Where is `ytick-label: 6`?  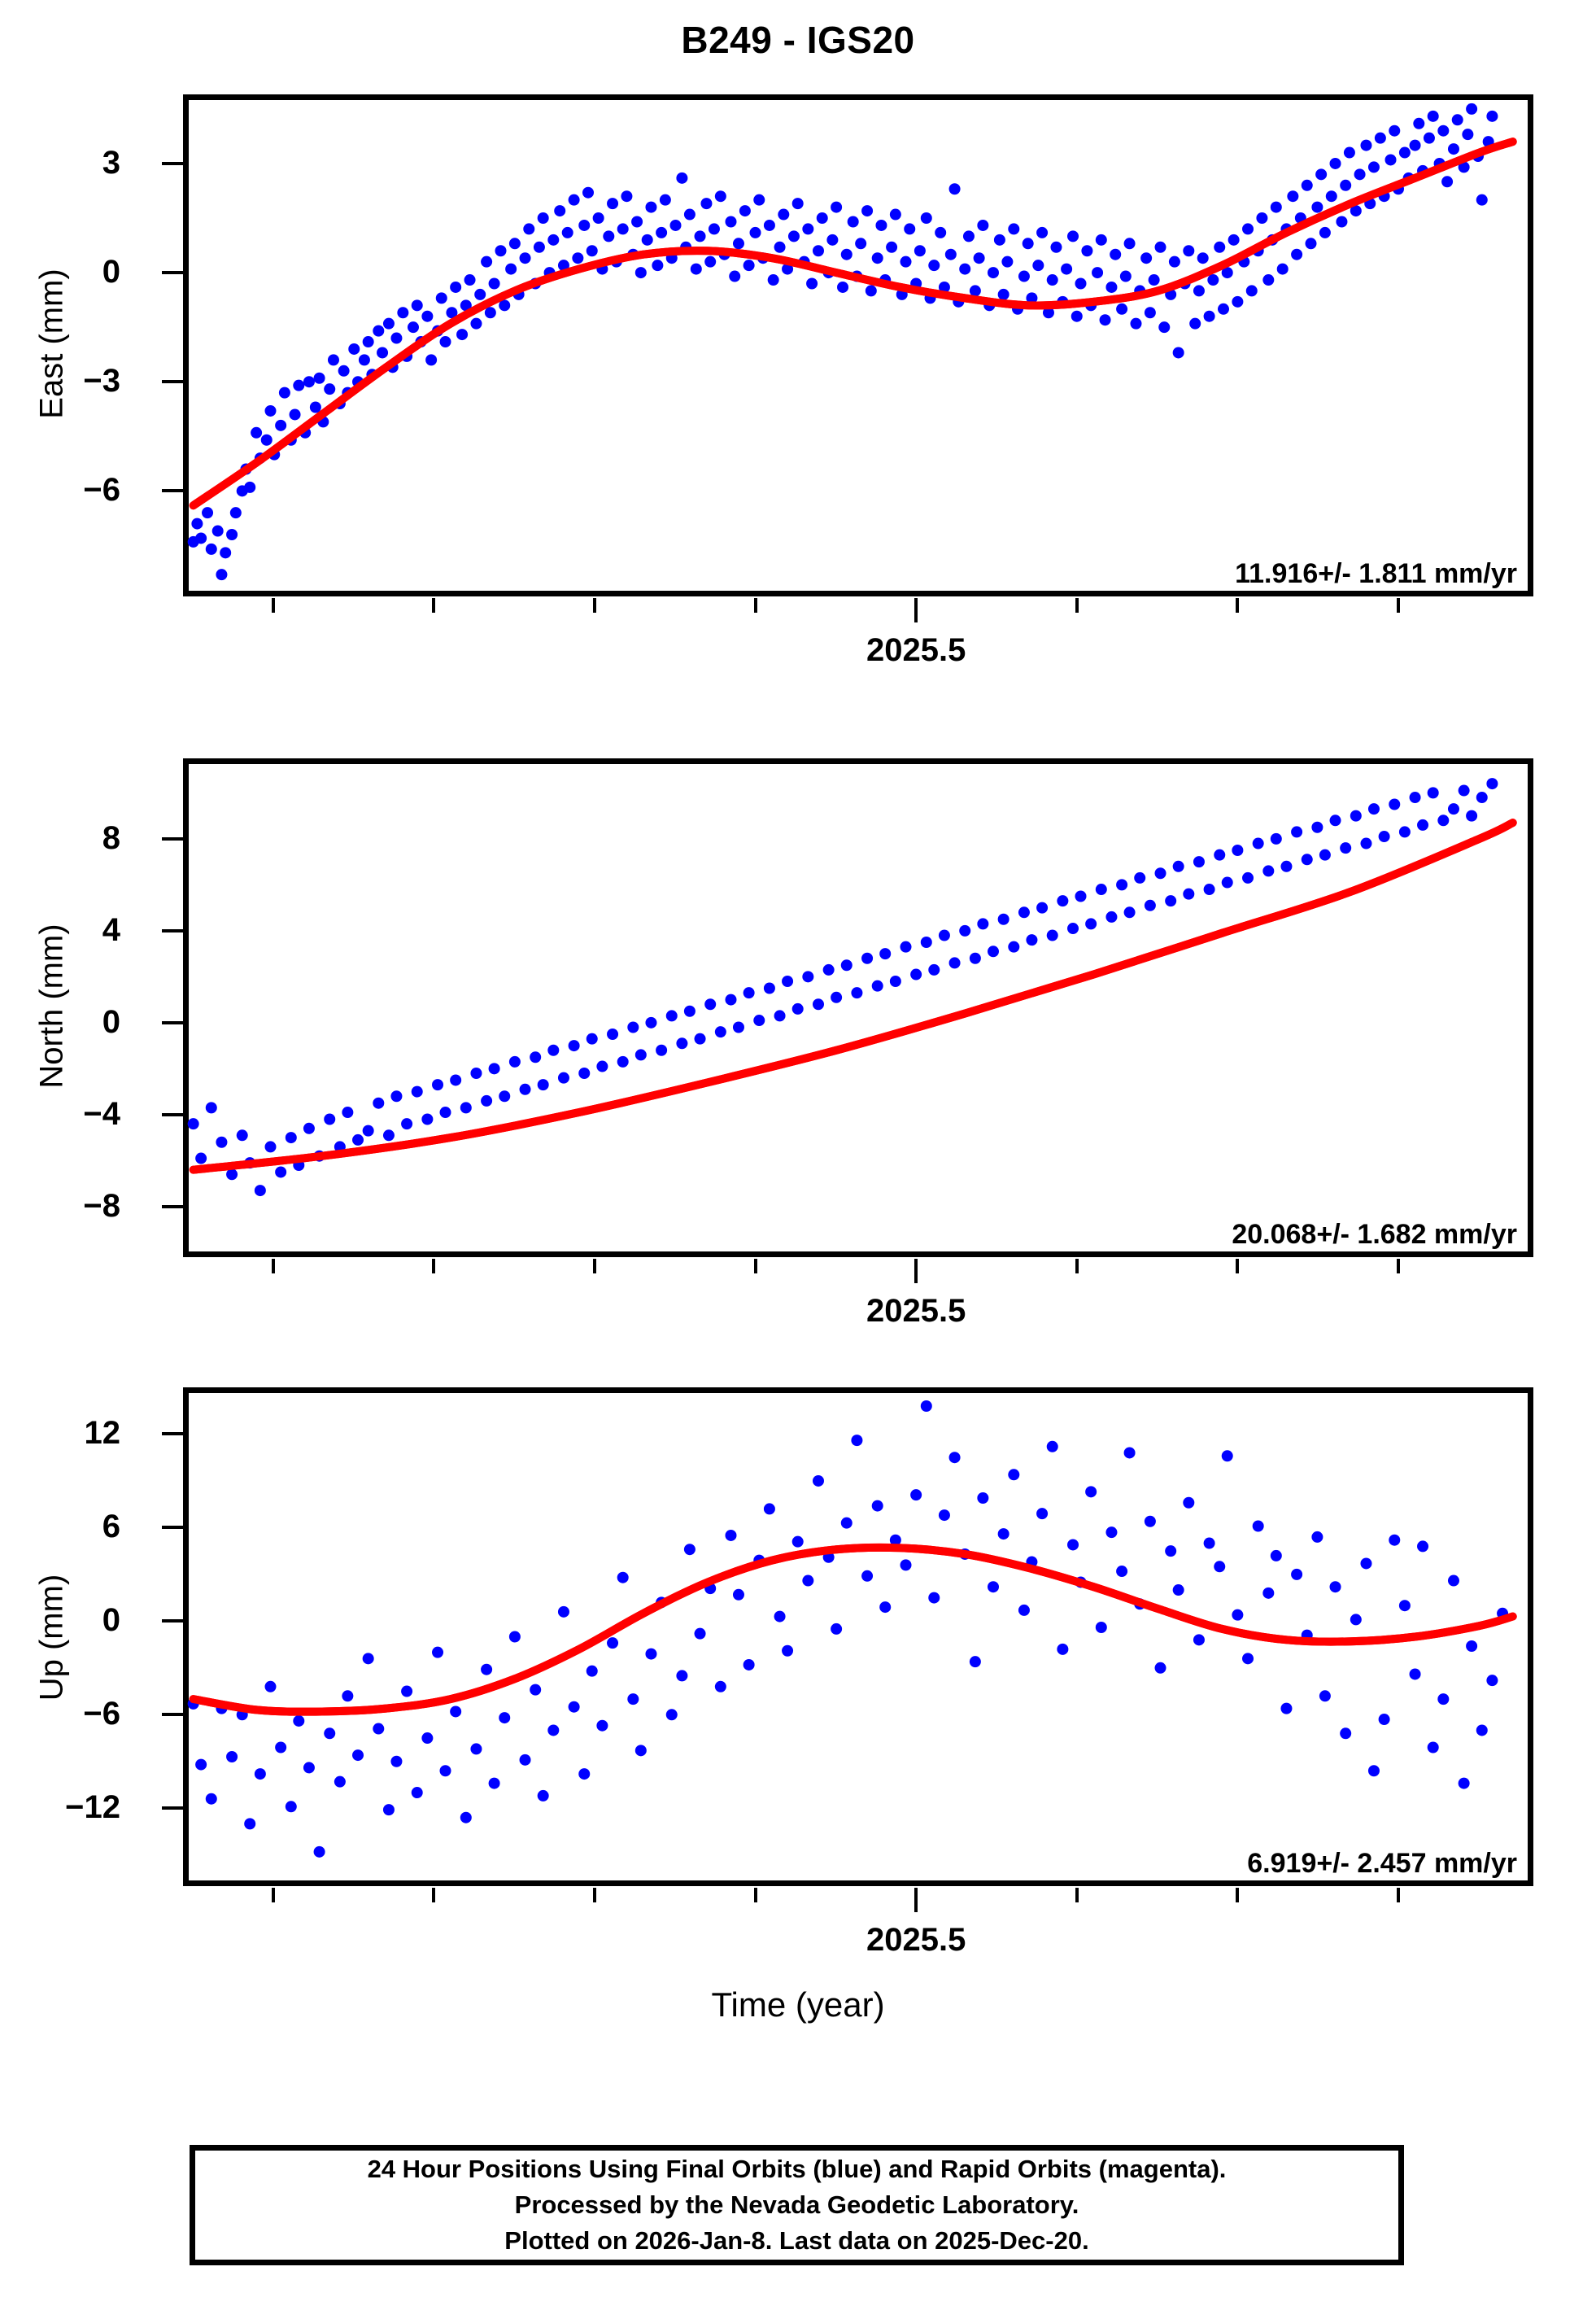
ytick-label: 6 is located at coordinates (111, 1527).